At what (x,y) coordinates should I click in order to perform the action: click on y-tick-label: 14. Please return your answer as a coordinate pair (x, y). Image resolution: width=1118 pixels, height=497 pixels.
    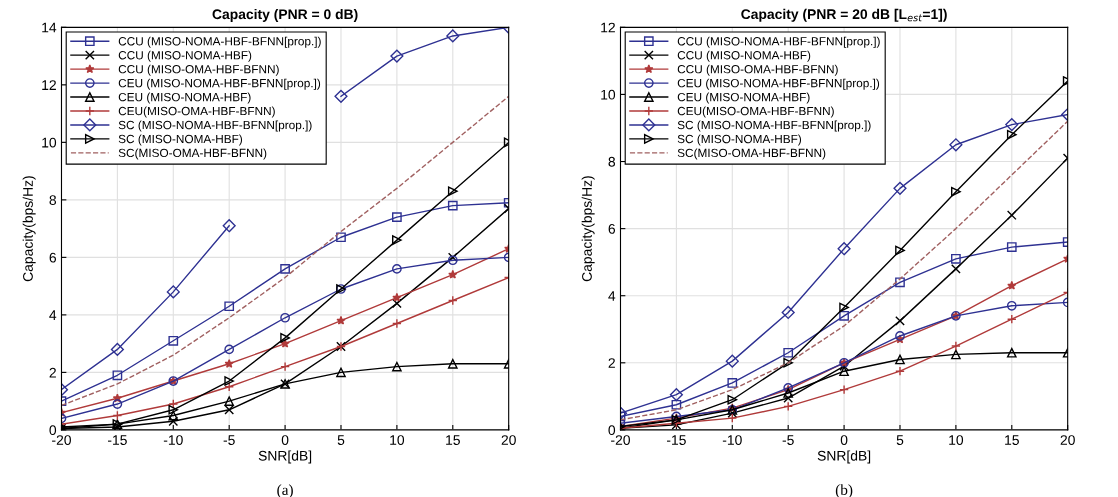
    Looking at the image, I should click on (49, 27).